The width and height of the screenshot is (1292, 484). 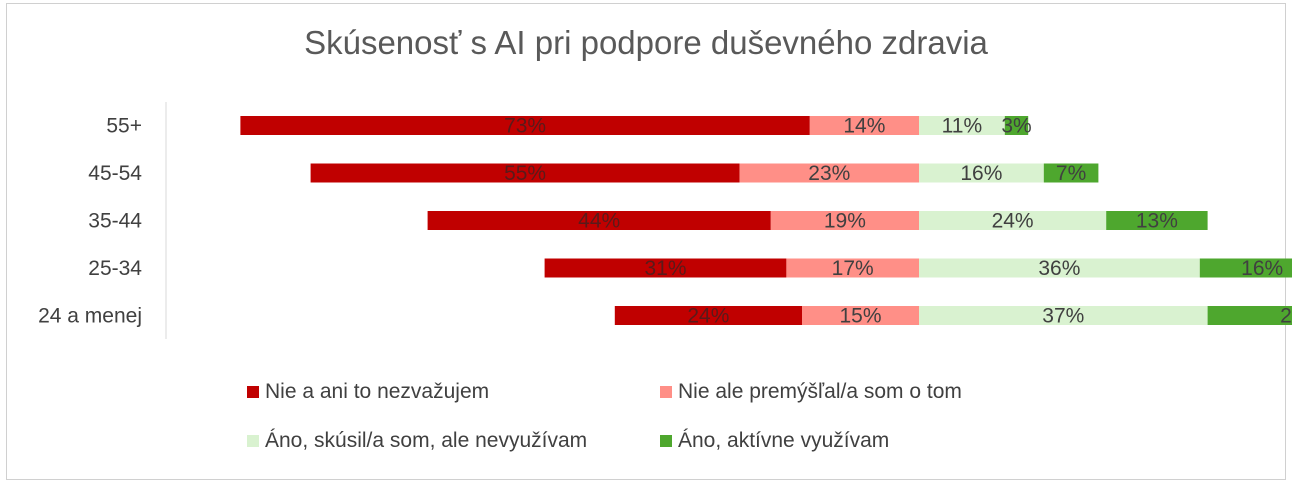 I want to click on category-label: 45-54, so click(x=115, y=173).